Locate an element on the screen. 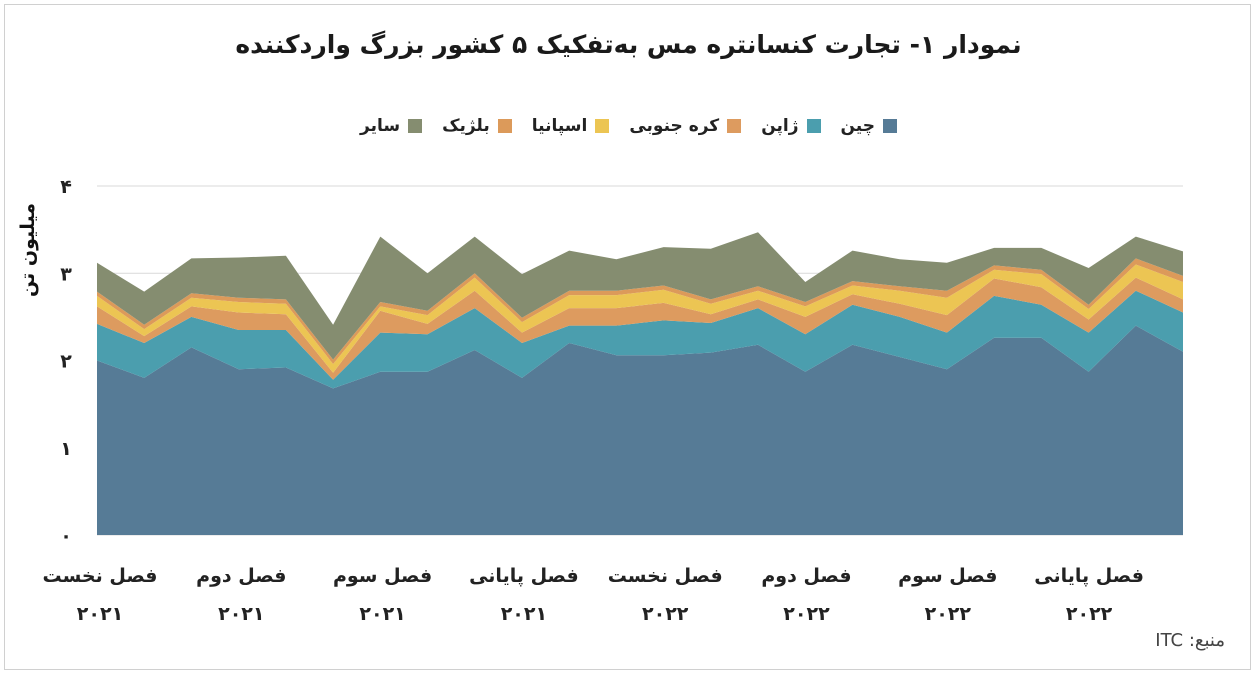  y-tick-label: ۴ is located at coordinates (66, 187).